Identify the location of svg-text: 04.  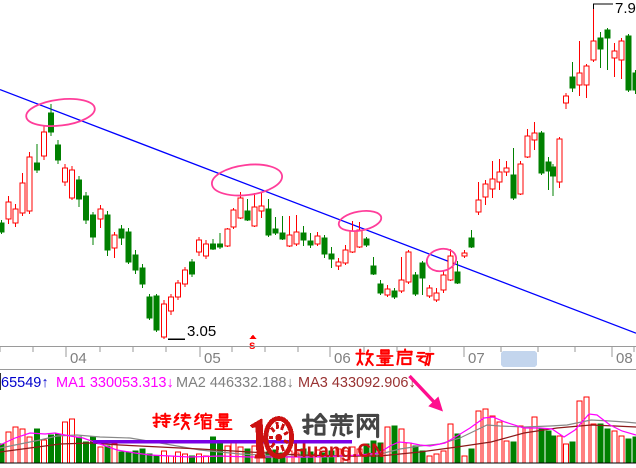
(78, 358).